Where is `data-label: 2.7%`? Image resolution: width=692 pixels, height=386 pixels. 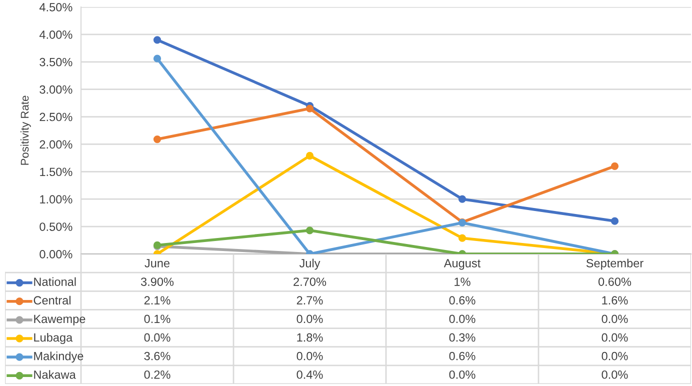 data-label: 2.7% is located at coordinates (309, 300).